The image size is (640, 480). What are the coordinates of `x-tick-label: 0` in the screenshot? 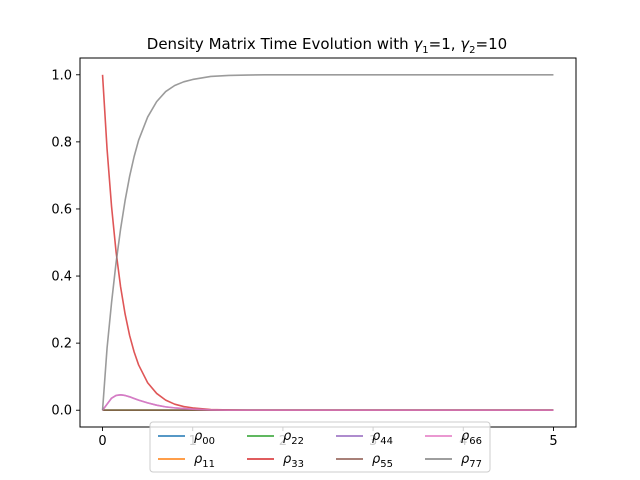 It's located at (102, 441).